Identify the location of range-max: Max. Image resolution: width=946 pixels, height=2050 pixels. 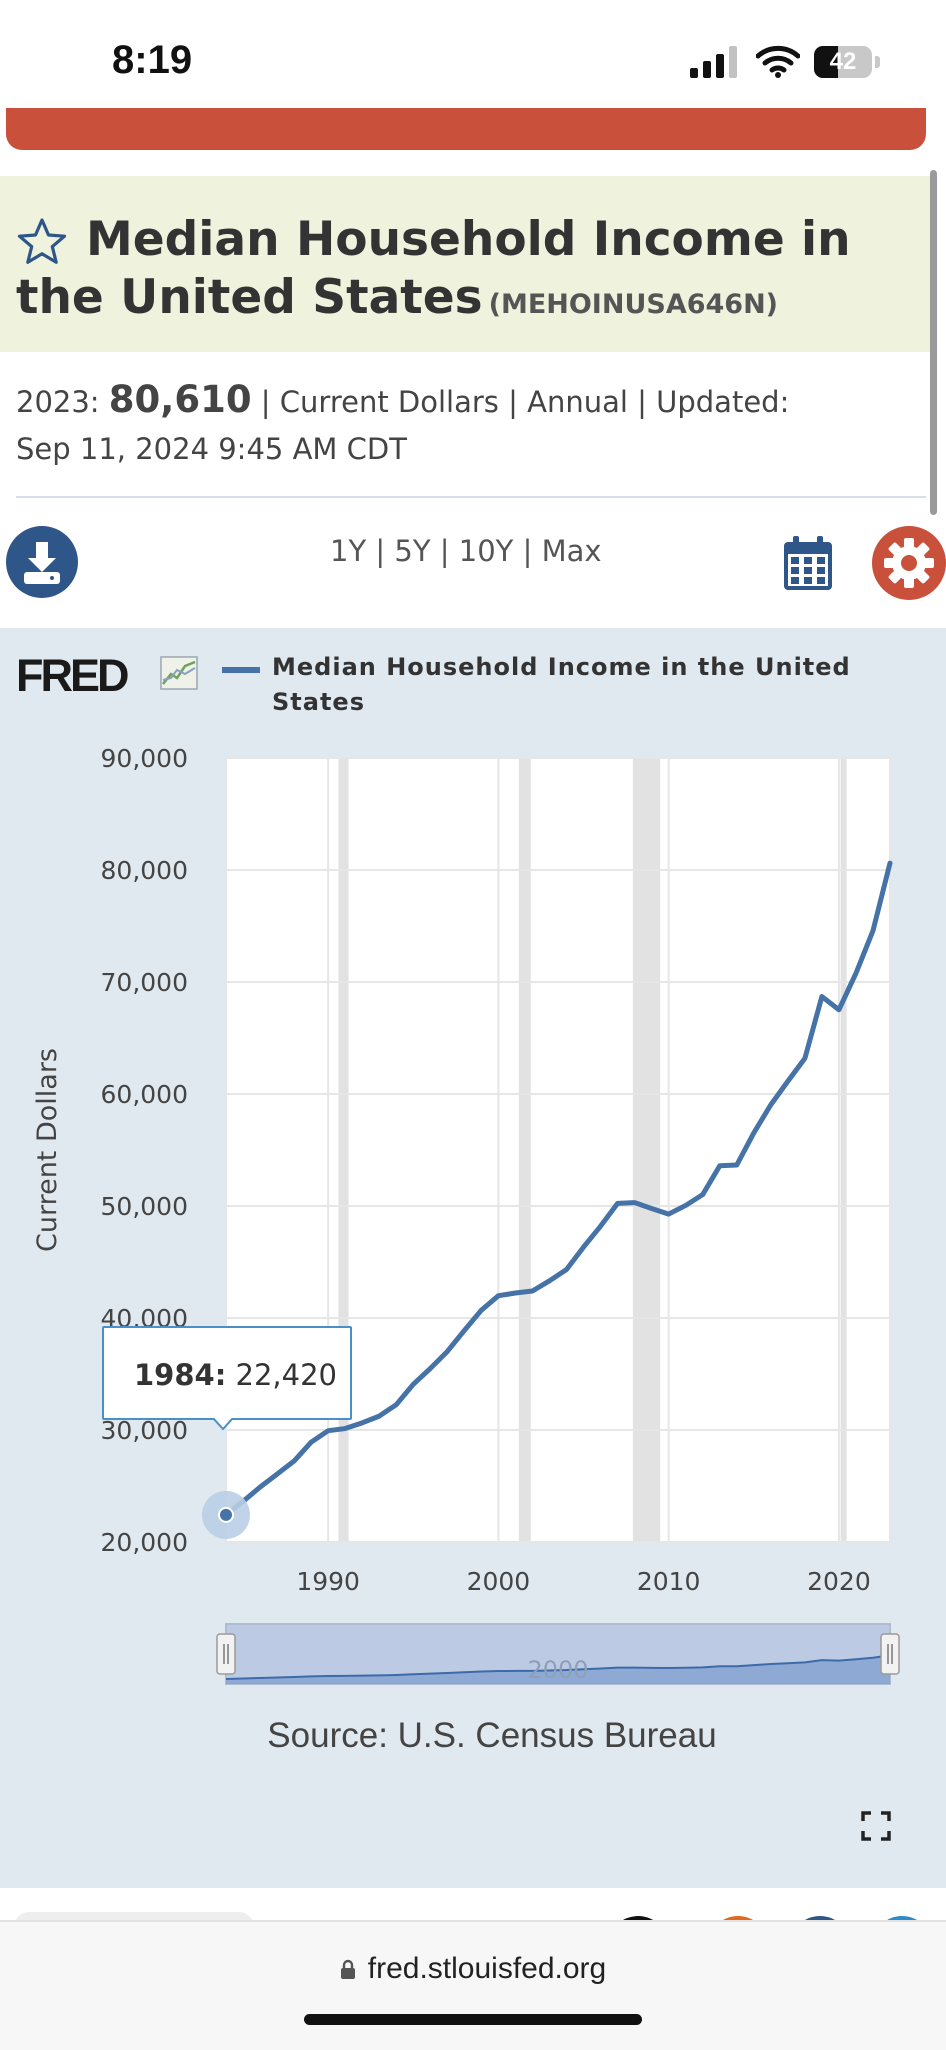
(571, 551).